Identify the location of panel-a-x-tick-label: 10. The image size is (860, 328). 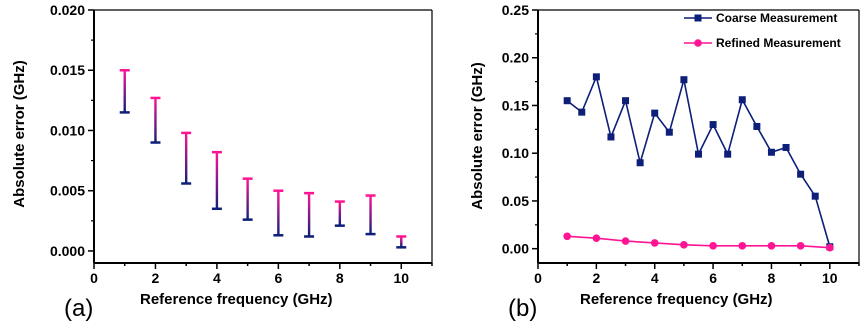
(401, 278).